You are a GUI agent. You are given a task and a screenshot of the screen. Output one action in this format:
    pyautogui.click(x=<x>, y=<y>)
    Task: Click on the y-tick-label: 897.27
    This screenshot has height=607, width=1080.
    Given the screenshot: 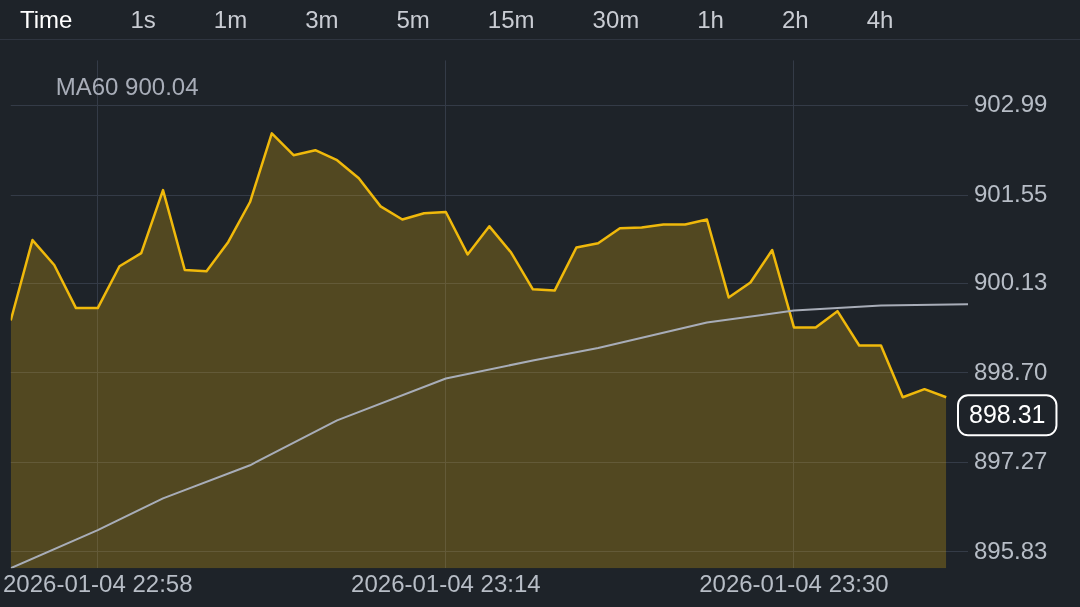 What is the action you would take?
    pyautogui.click(x=1011, y=460)
    